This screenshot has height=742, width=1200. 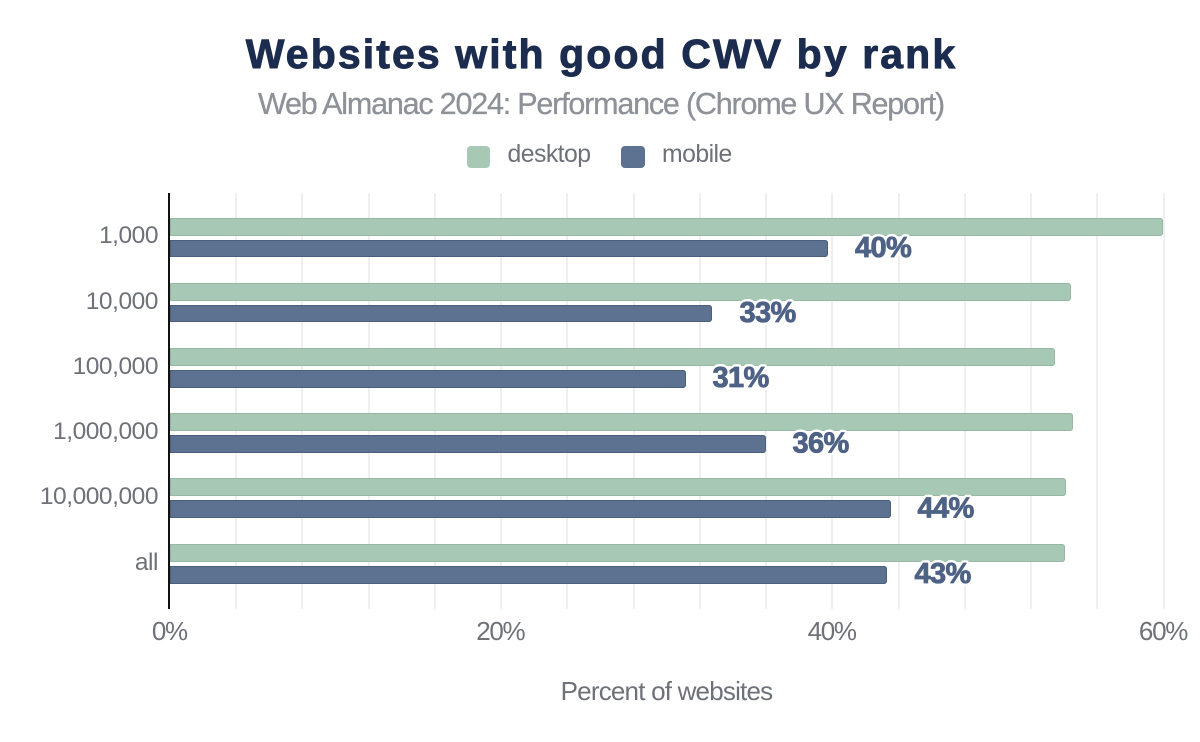 What do you see at coordinates (768, 313) in the screenshot?
I see `svg-text: 33%` at bounding box center [768, 313].